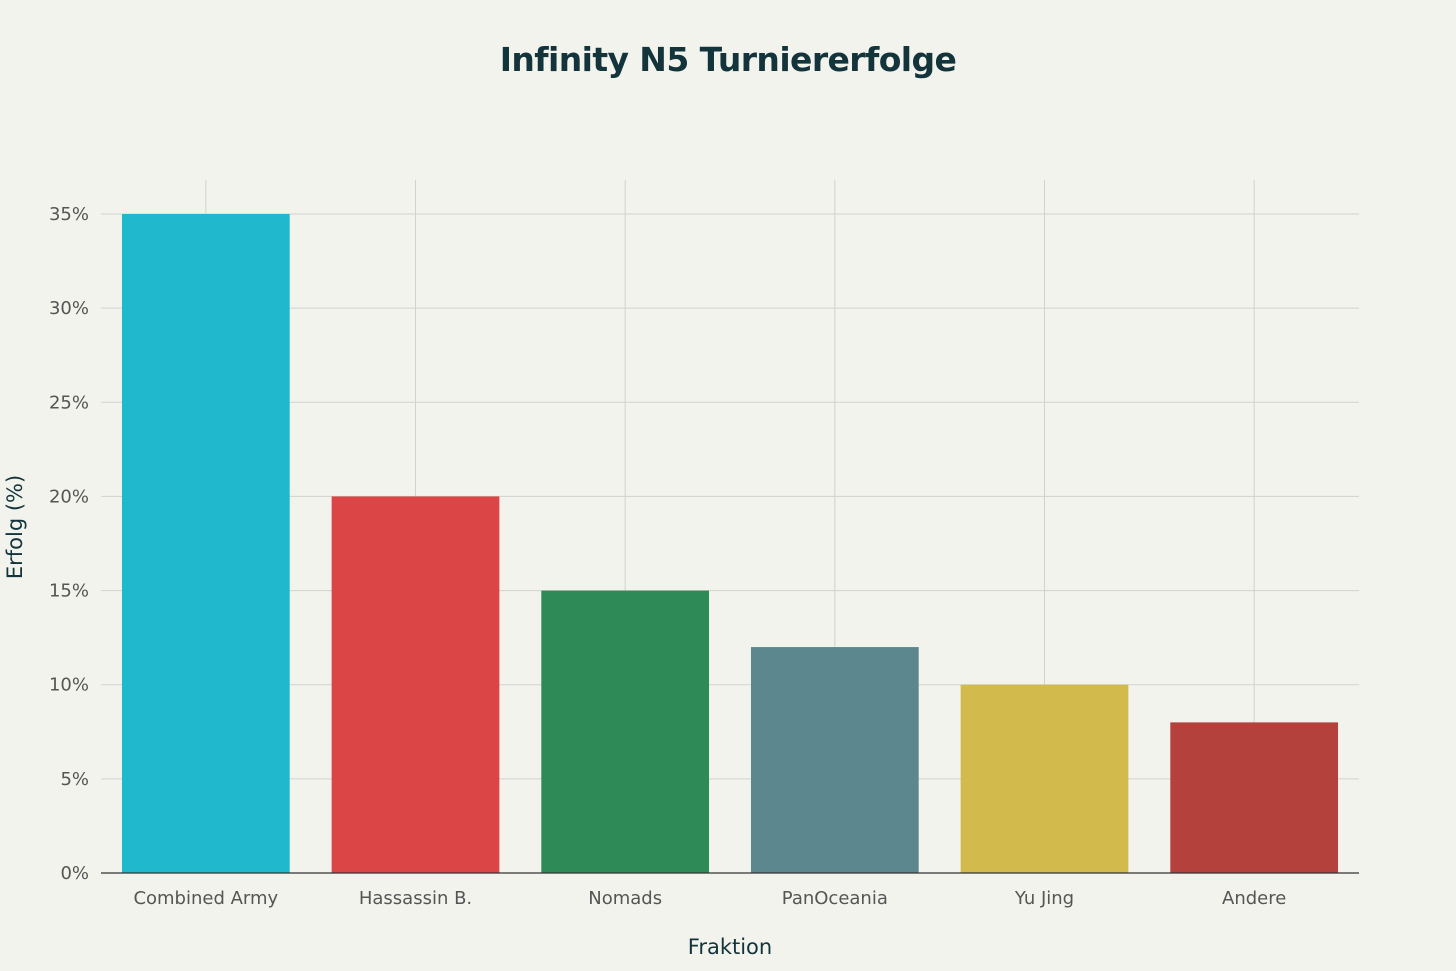 This screenshot has width=1456, height=971. Describe the element at coordinates (69, 496) in the screenshot. I see `y-tick-label: 20%` at that location.